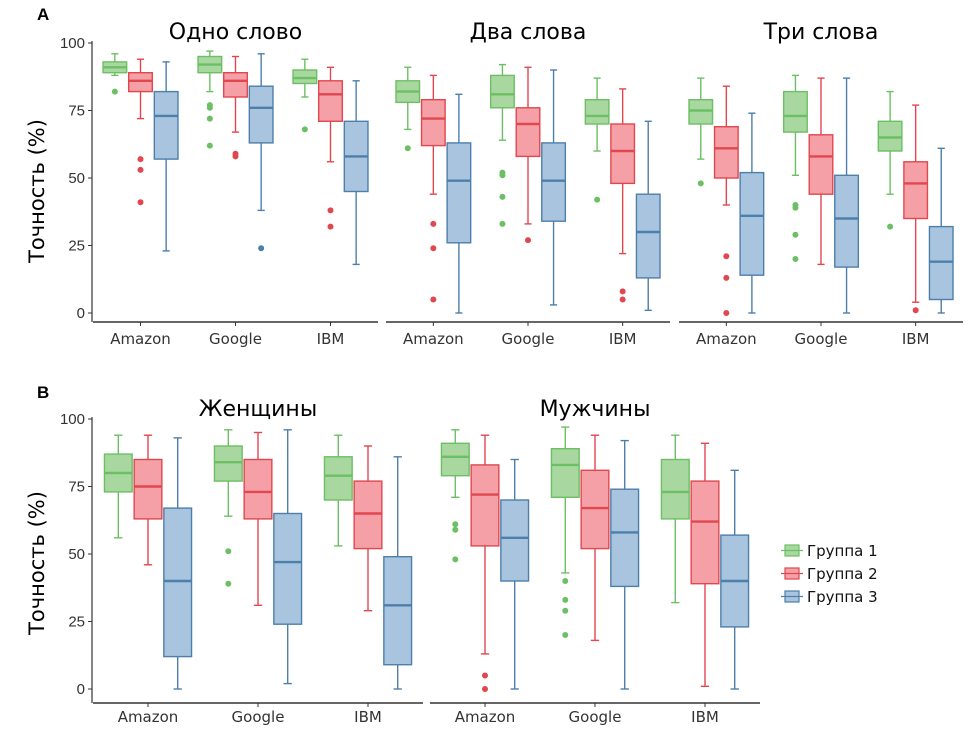  I want to click on facet-3: Три слова Amazon Google IBM, so click(821, 184).